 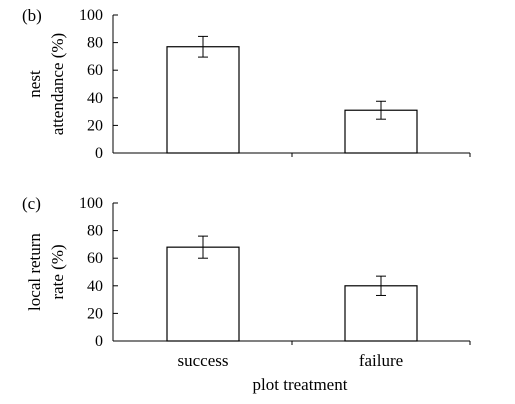 What do you see at coordinates (32, 15) in the screenshot?
I see `panel-label: (b)` at bounding box center [32, 15].